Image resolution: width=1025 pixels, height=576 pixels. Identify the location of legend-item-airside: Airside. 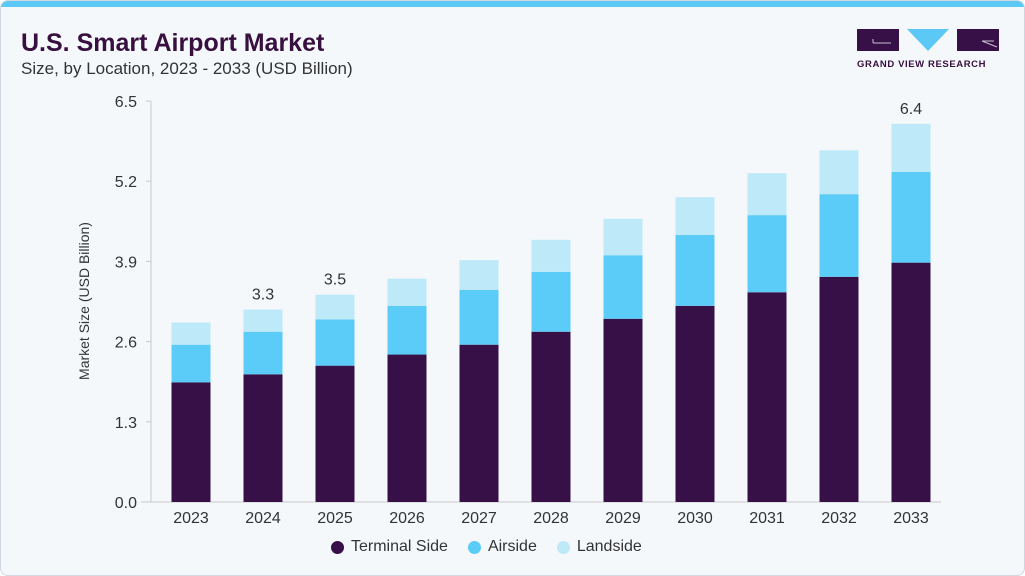
(502, 547).